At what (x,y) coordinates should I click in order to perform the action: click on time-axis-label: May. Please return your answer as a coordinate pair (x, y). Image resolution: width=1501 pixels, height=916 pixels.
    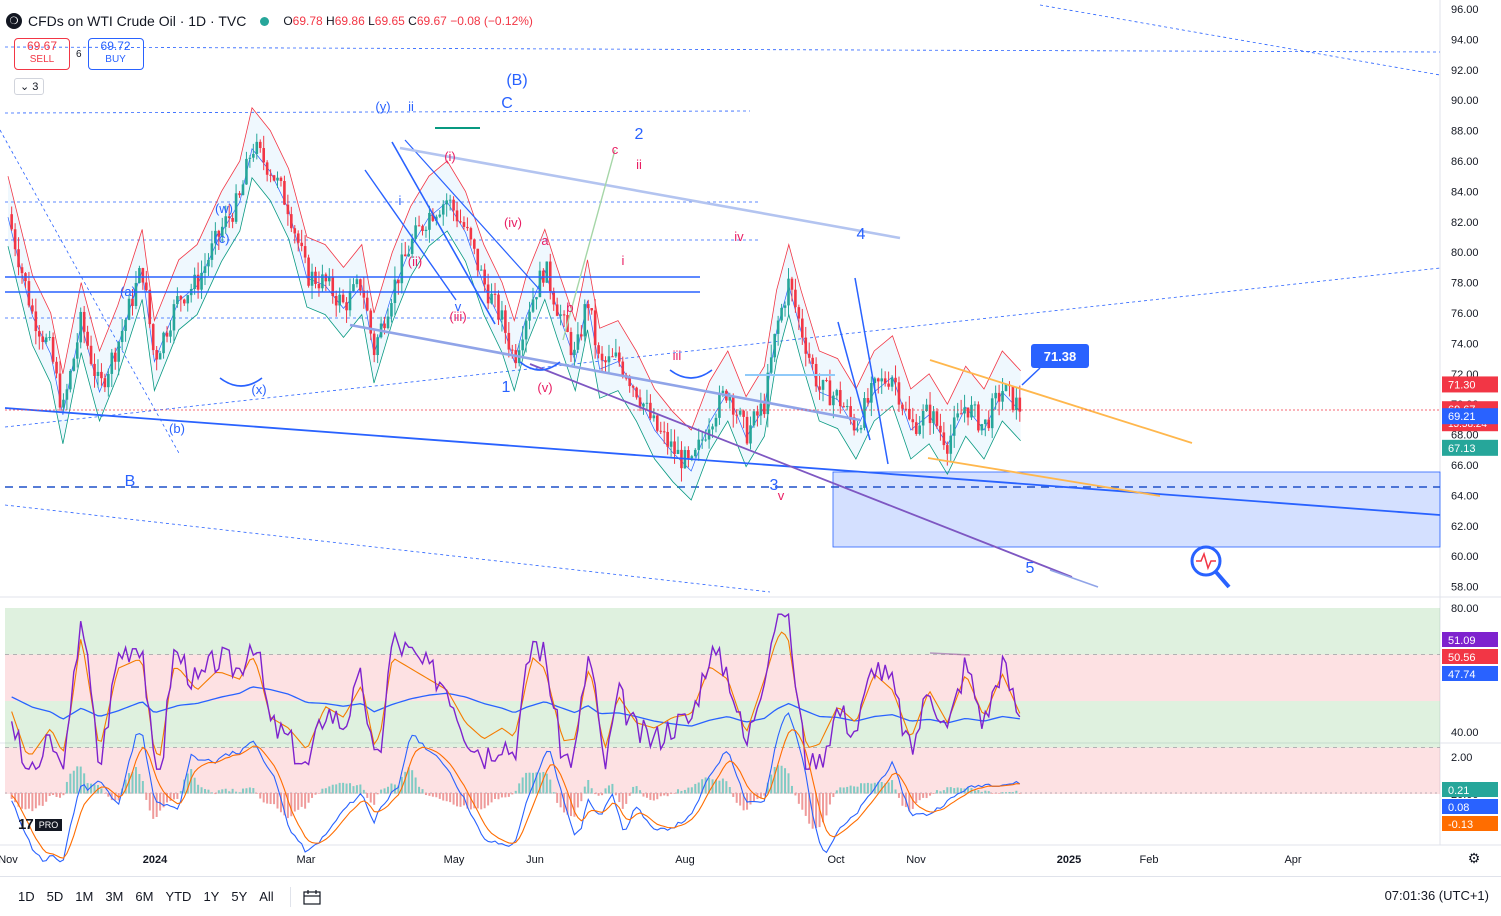
    Looking at the image, I should click on (454, 860).